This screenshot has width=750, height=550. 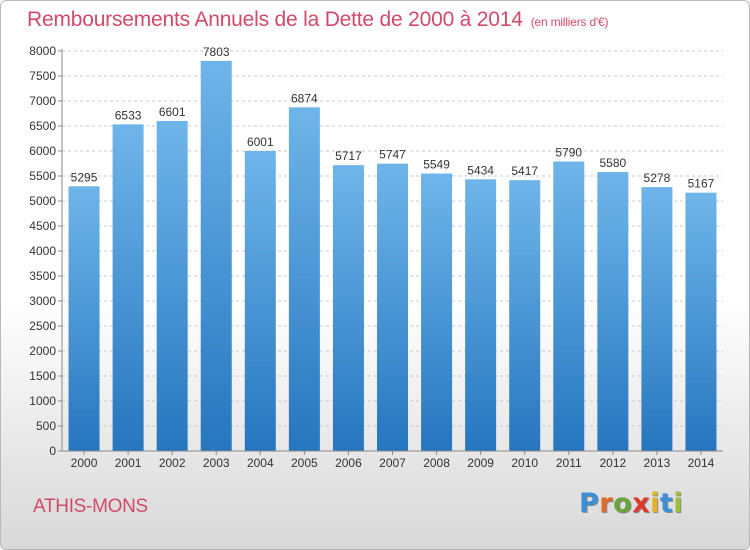 What do you see at coordinates (42, 351) in the screenshot?
I see `y-tick-label: 2000` at bounding box center [42, 351].